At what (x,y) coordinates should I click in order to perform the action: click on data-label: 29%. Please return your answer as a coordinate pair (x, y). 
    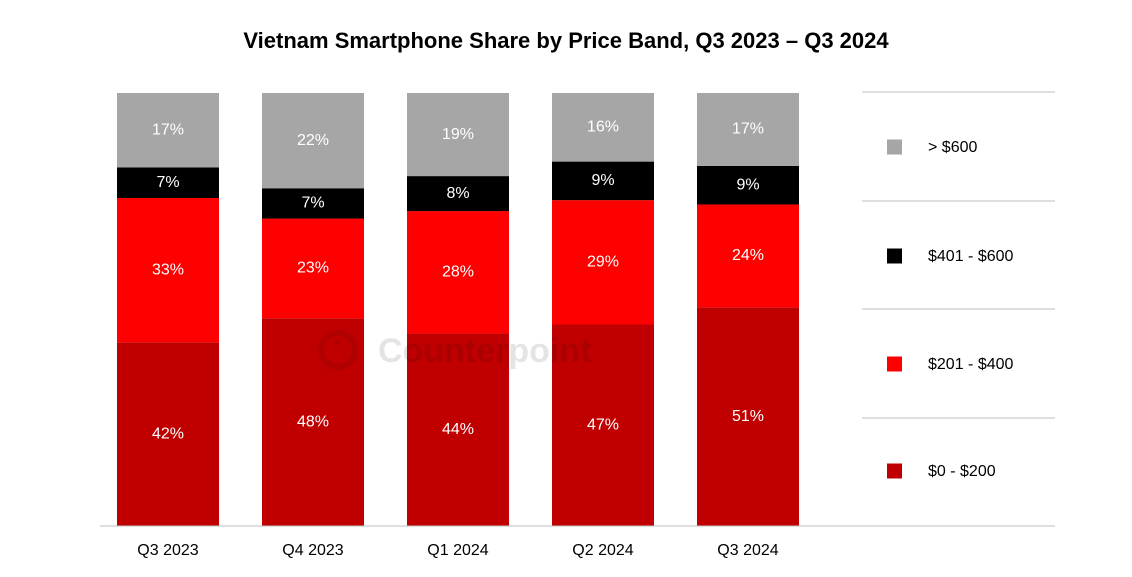
    Looking at the image, I should click on (603, 262).